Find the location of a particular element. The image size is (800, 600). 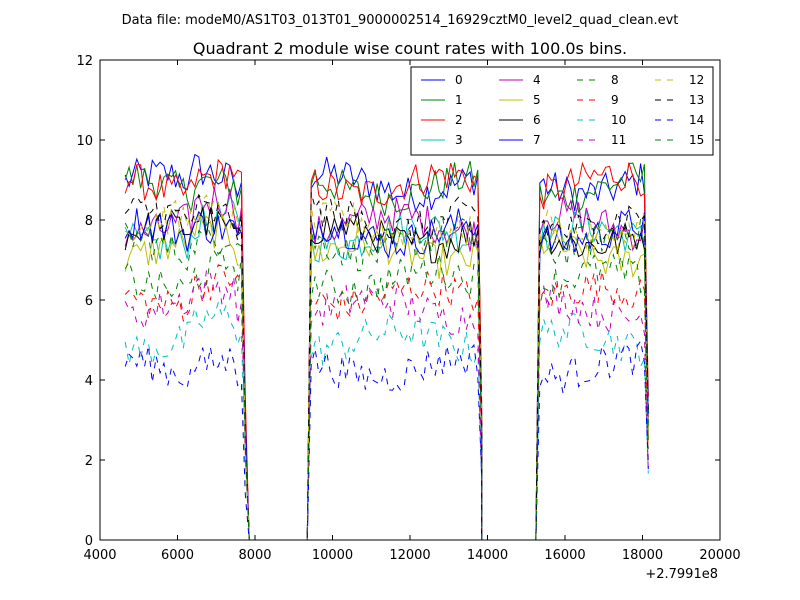

legend-label-6: 6 is located at coordinates (537, 120).